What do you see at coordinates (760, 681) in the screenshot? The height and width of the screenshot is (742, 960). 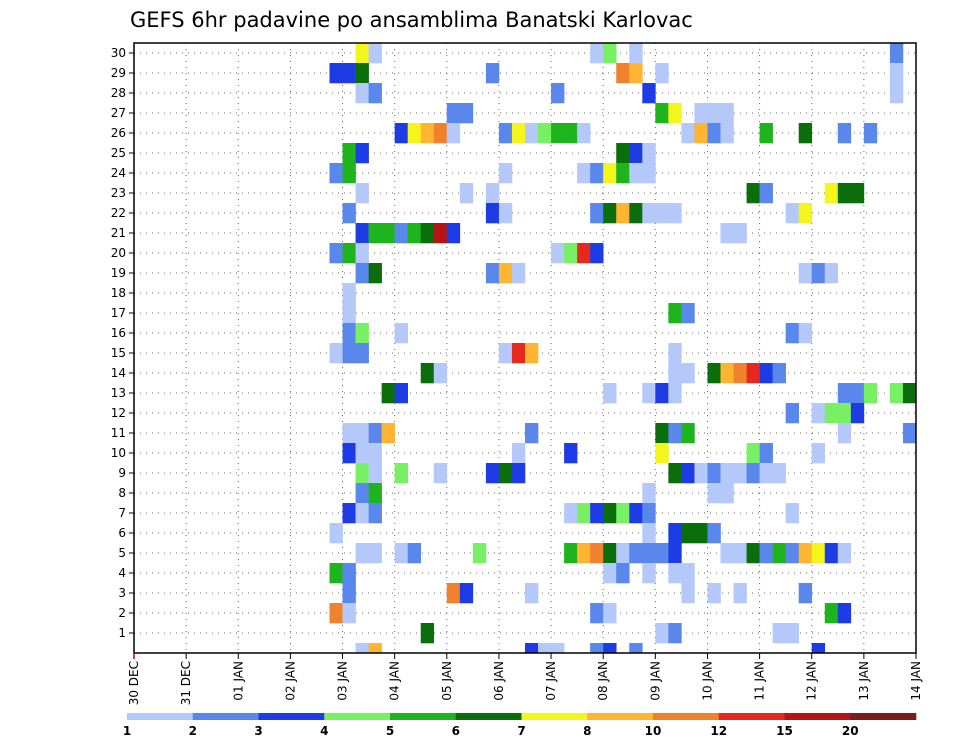 I see `x-tick-label: 11 JAN` at bounding box center [760, 681].